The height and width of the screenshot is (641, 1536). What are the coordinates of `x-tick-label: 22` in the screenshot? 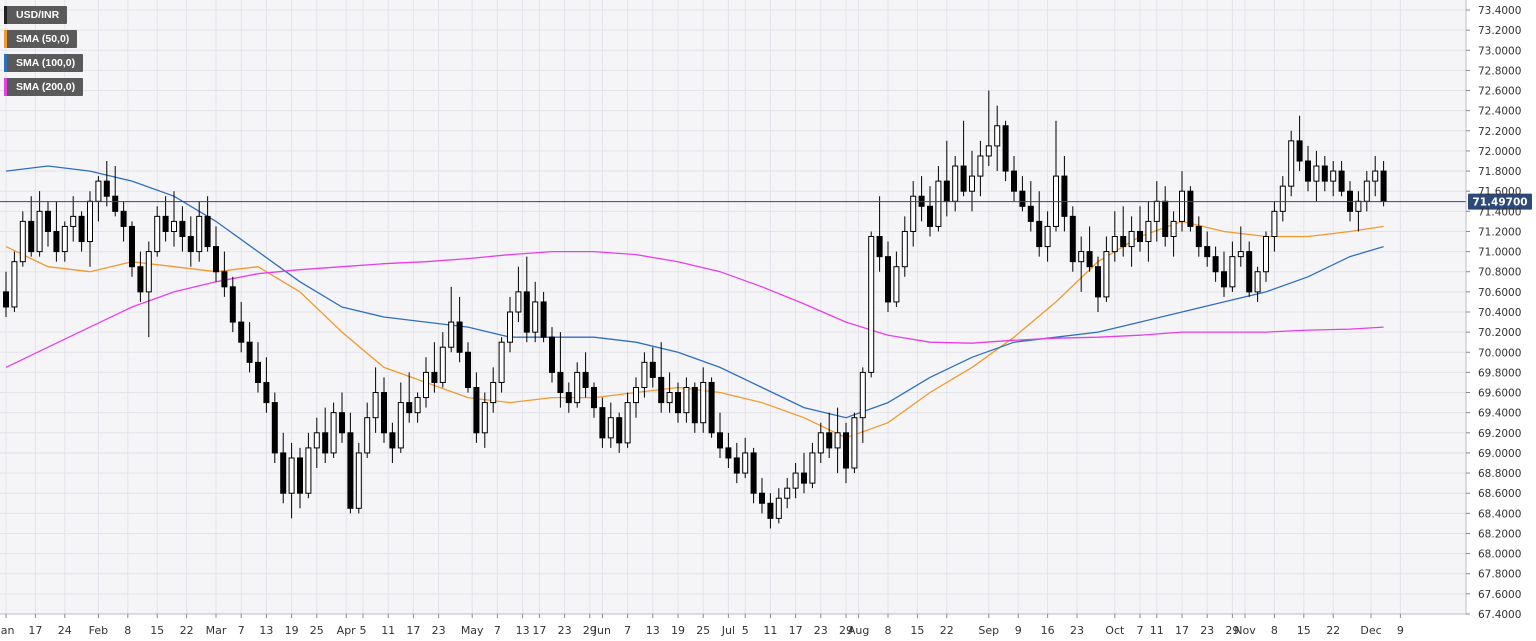 It's located at (1333, 630).